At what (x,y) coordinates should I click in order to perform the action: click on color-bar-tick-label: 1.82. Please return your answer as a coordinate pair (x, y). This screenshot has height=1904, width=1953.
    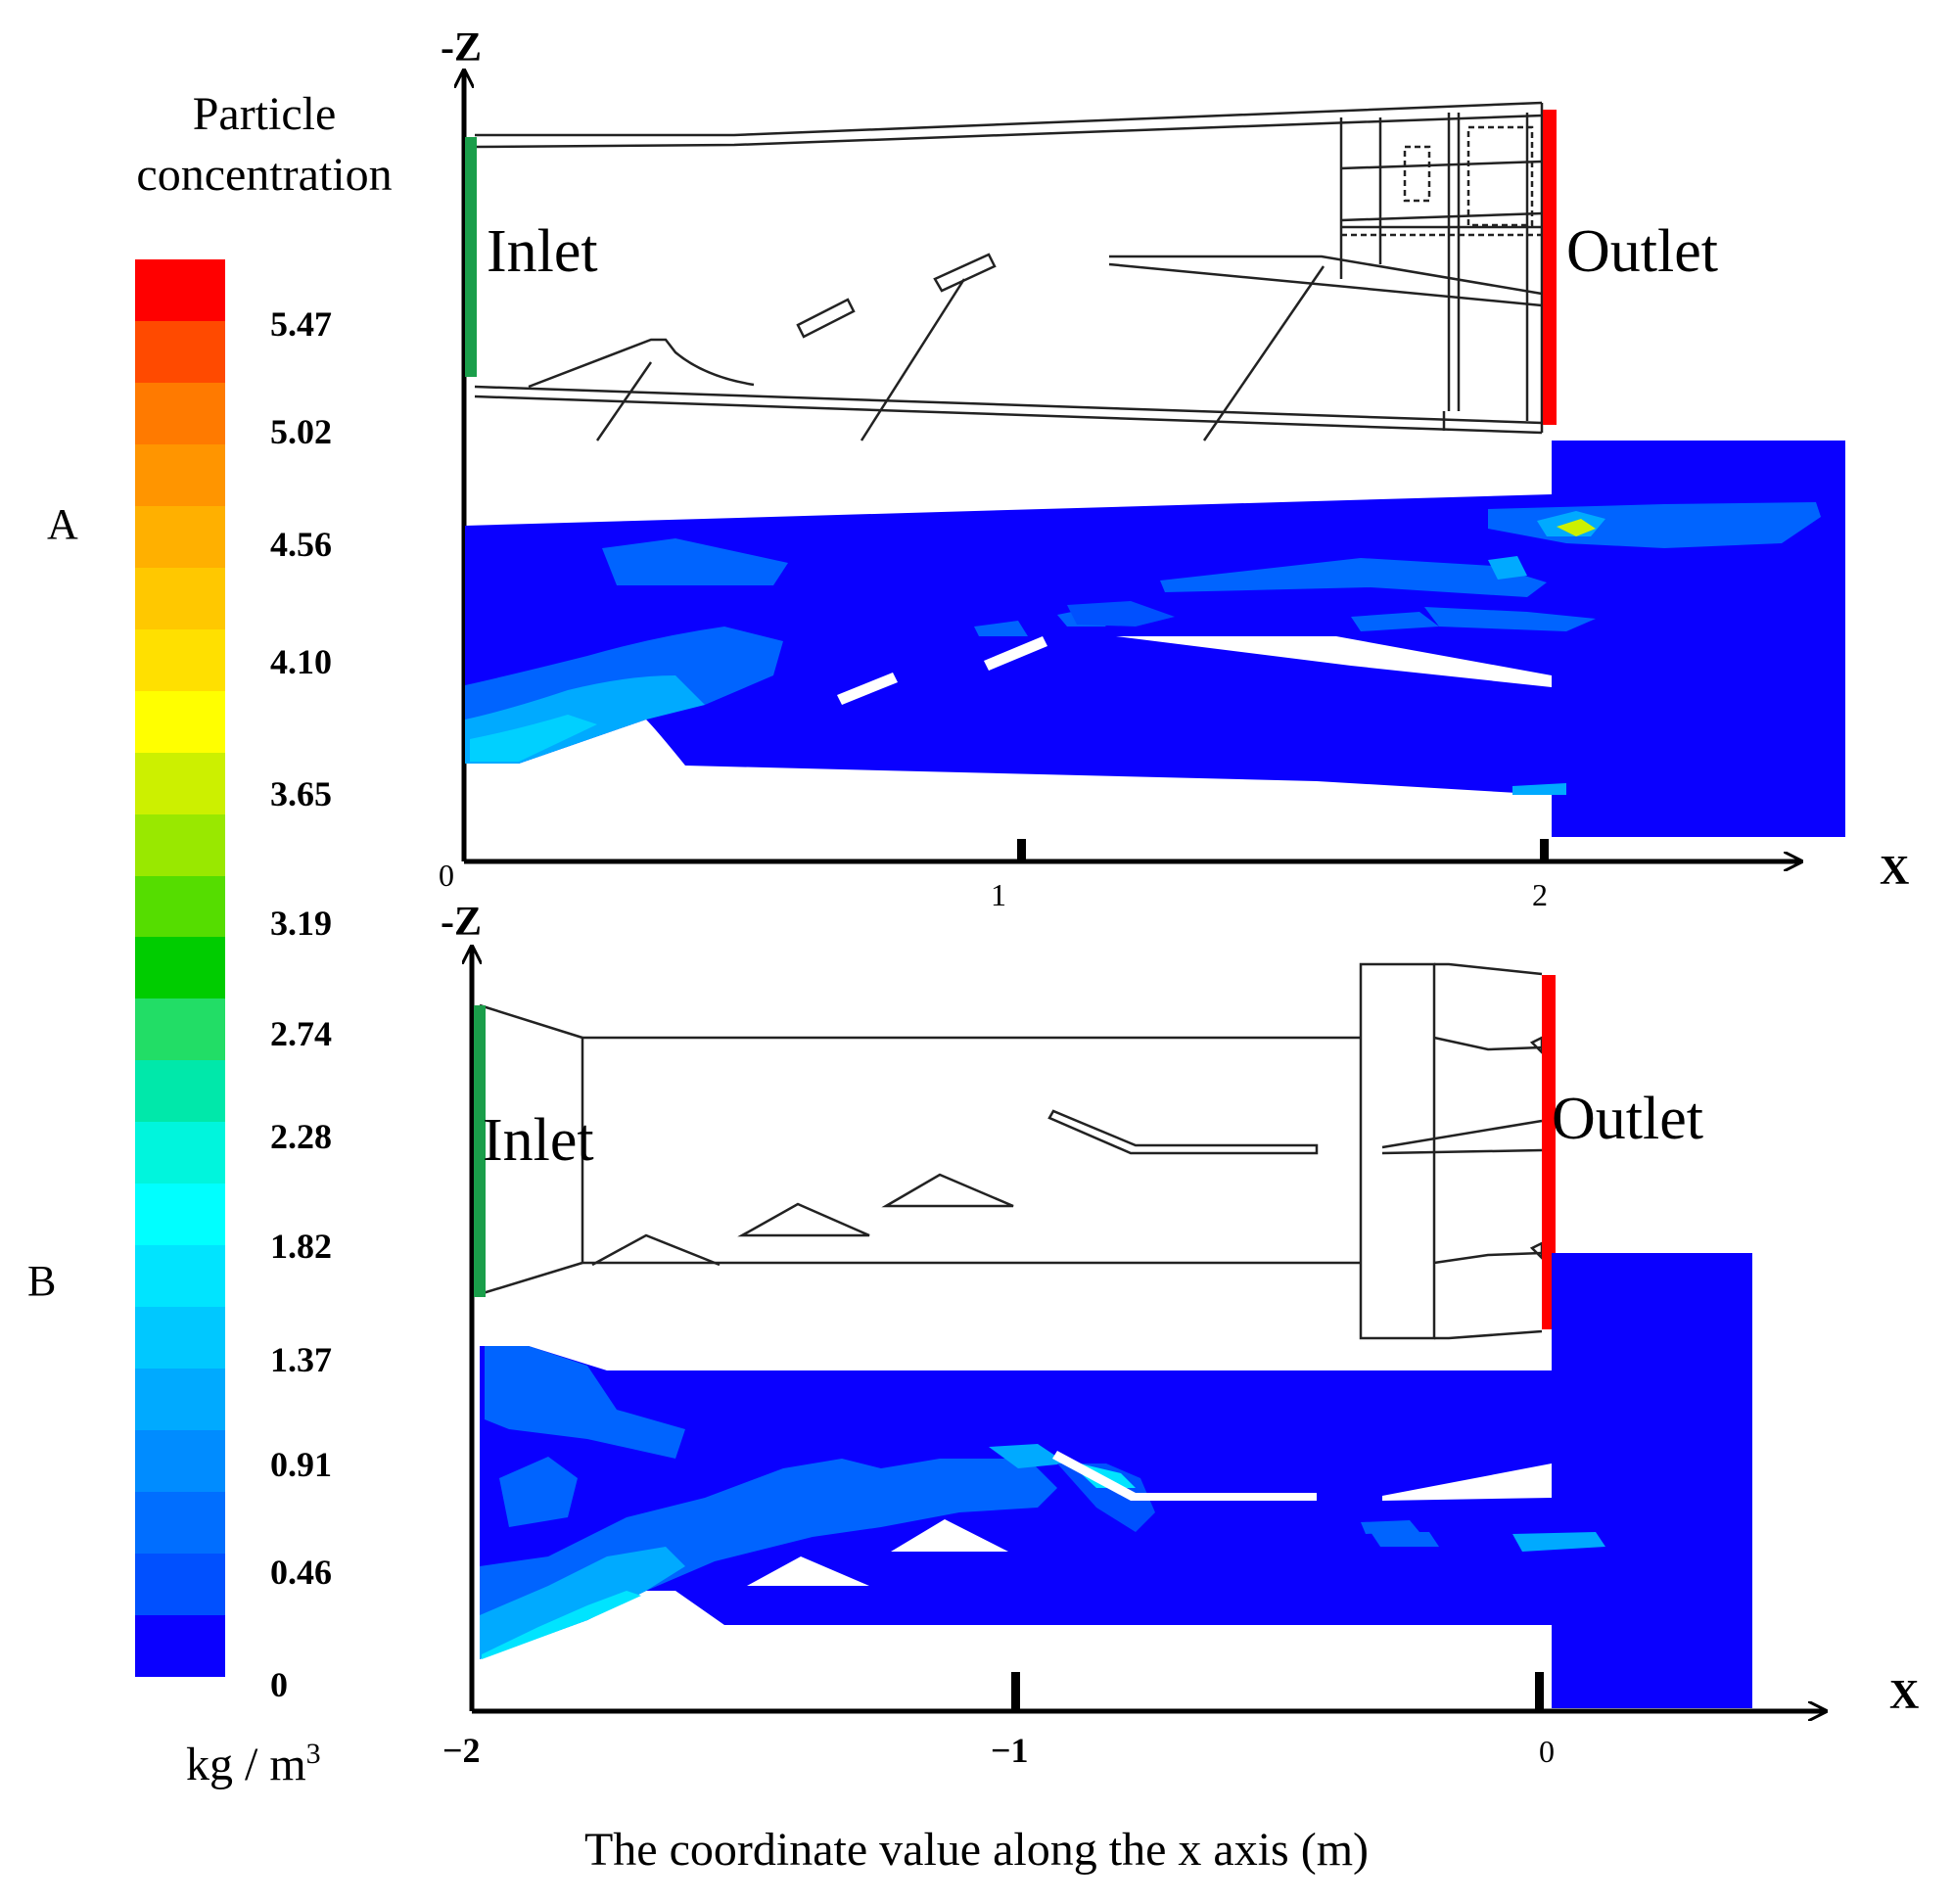
    Looking at the image, I should click on (301, 1246).